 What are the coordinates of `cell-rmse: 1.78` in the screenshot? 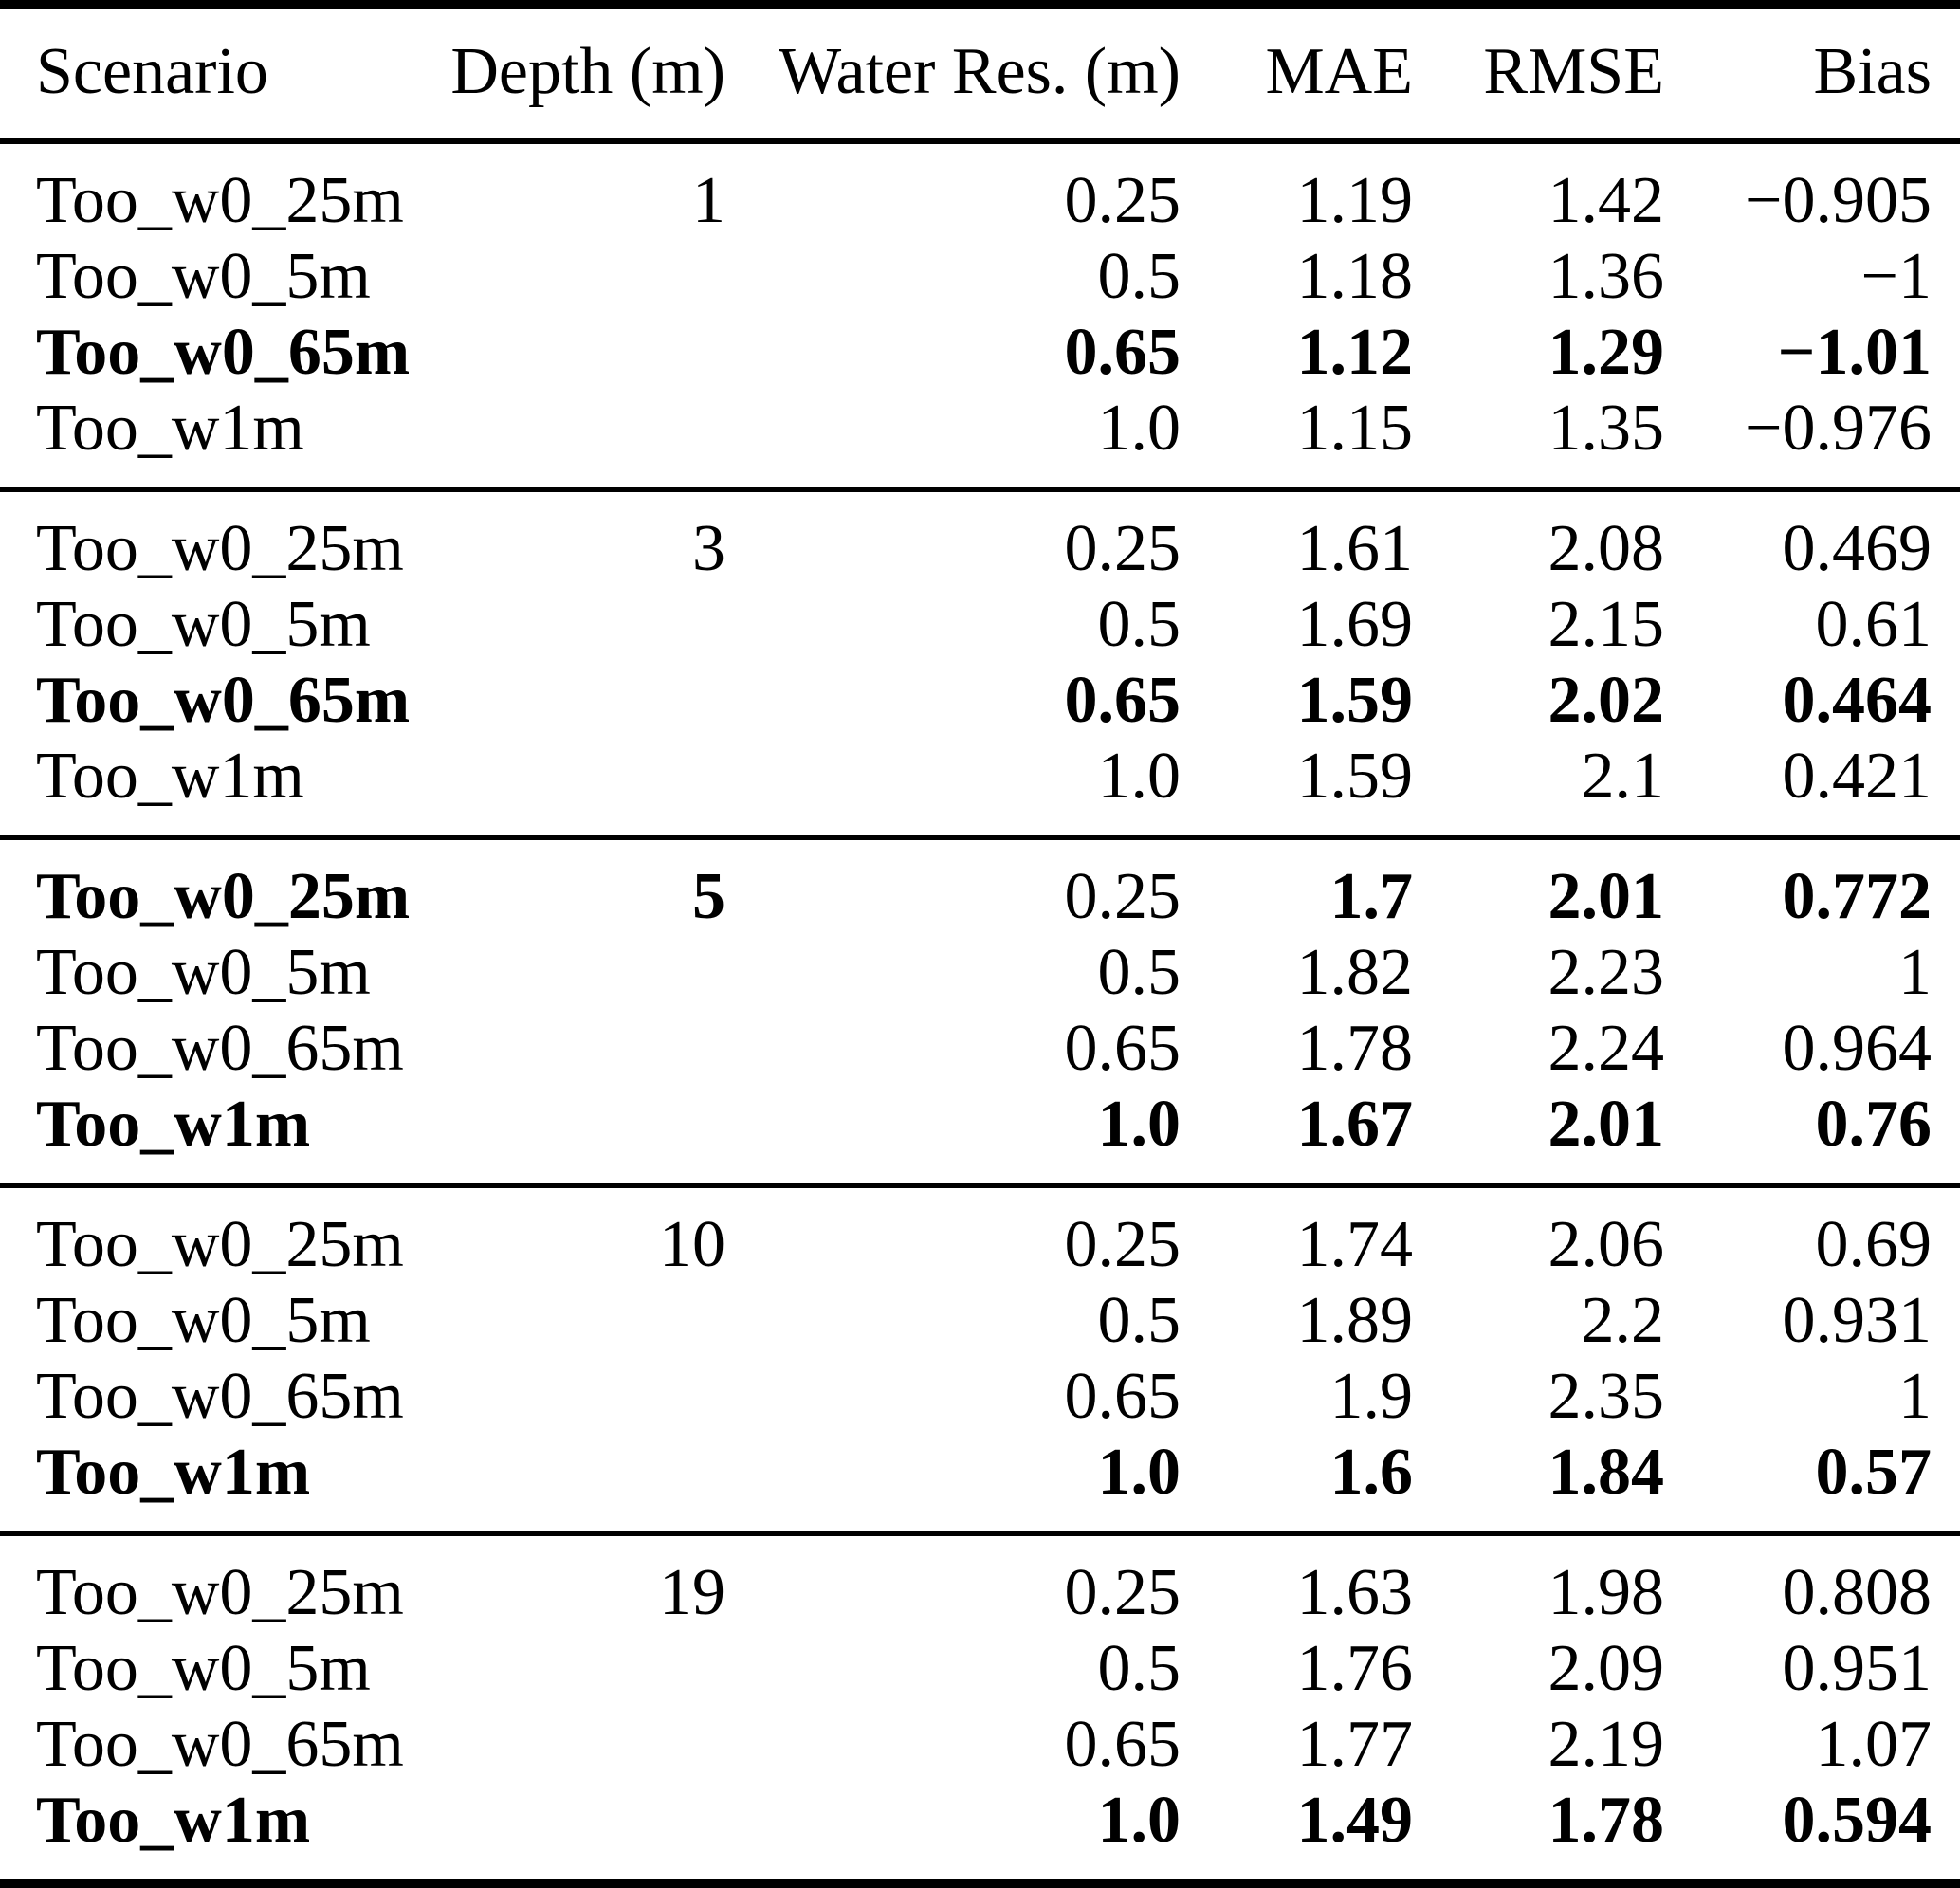 It's located at (1606, 1820).